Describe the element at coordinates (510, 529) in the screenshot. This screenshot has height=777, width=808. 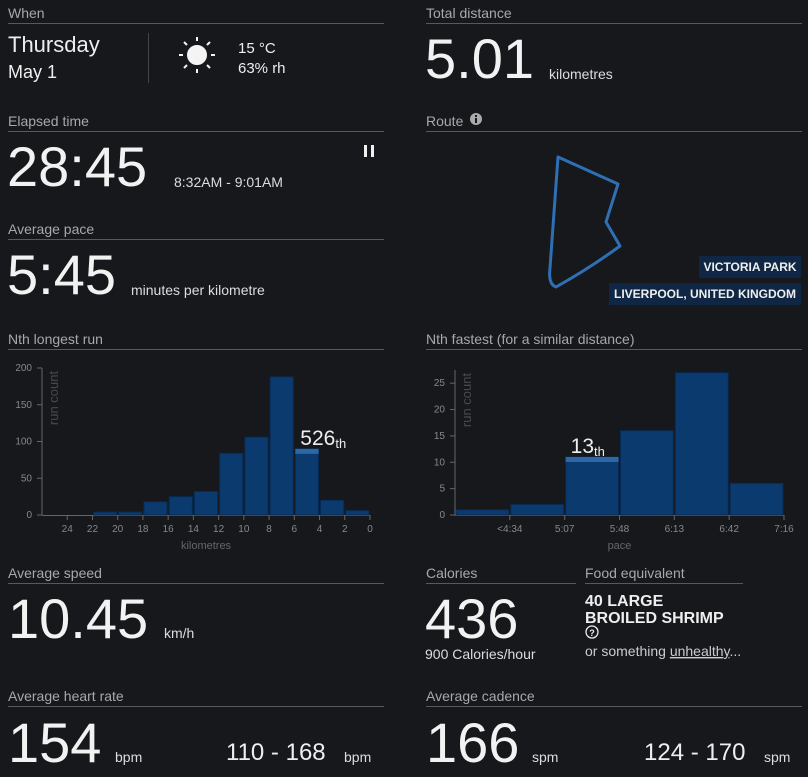
I see `x-tick-label: <4:34` at that location.